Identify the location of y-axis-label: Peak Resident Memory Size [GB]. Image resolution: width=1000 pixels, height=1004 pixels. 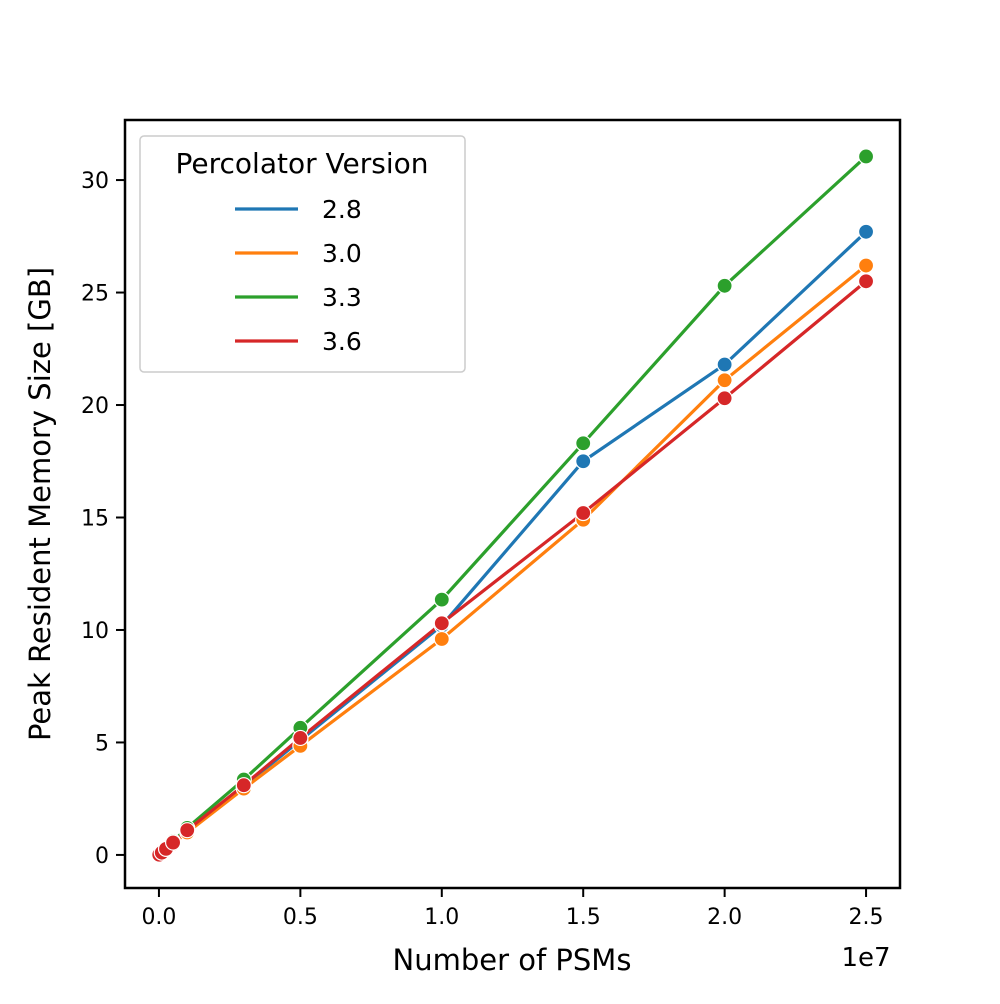
(40, 504).